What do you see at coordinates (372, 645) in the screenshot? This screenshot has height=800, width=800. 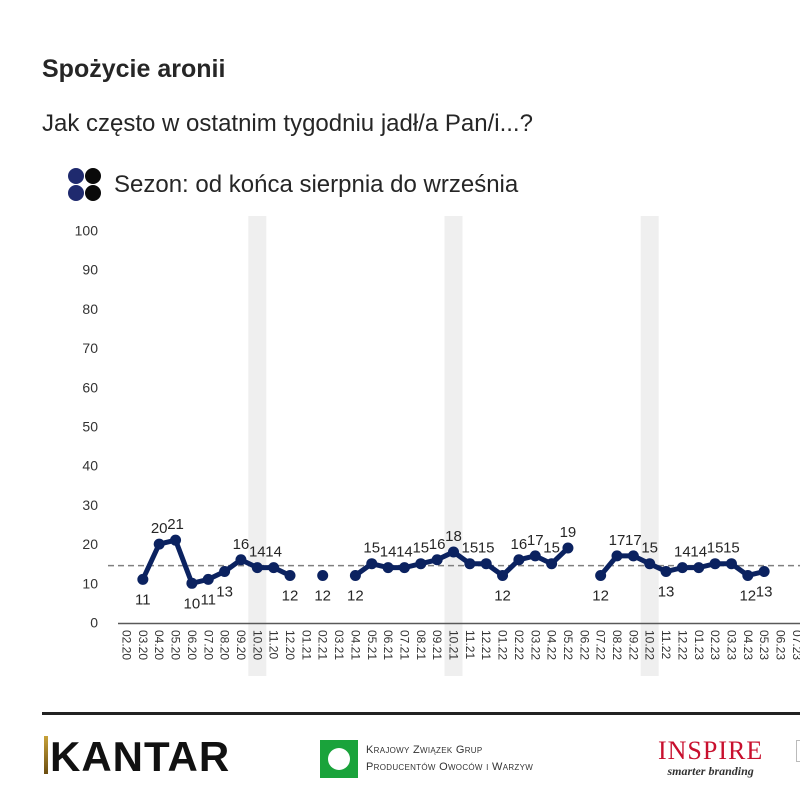 I see `x-tick-label: 05.21` at bounding box center [372, 645].